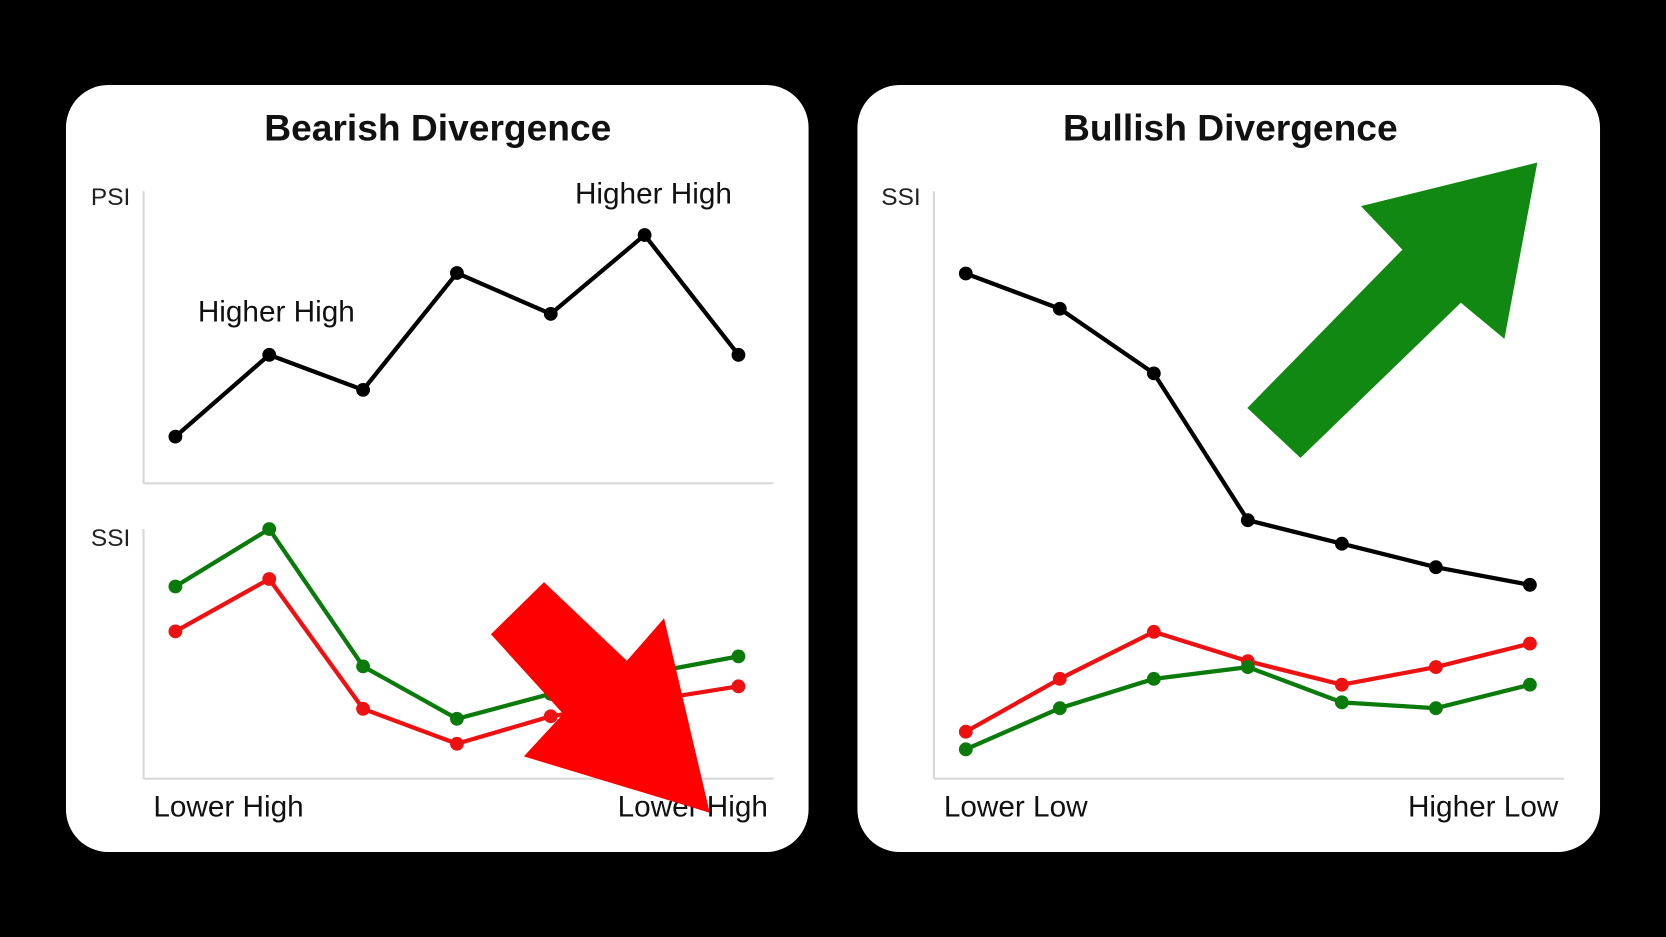  Describe the element at coordinates (110, 197) in the screenshot. I see `y-axis-label: PSI` at that location.